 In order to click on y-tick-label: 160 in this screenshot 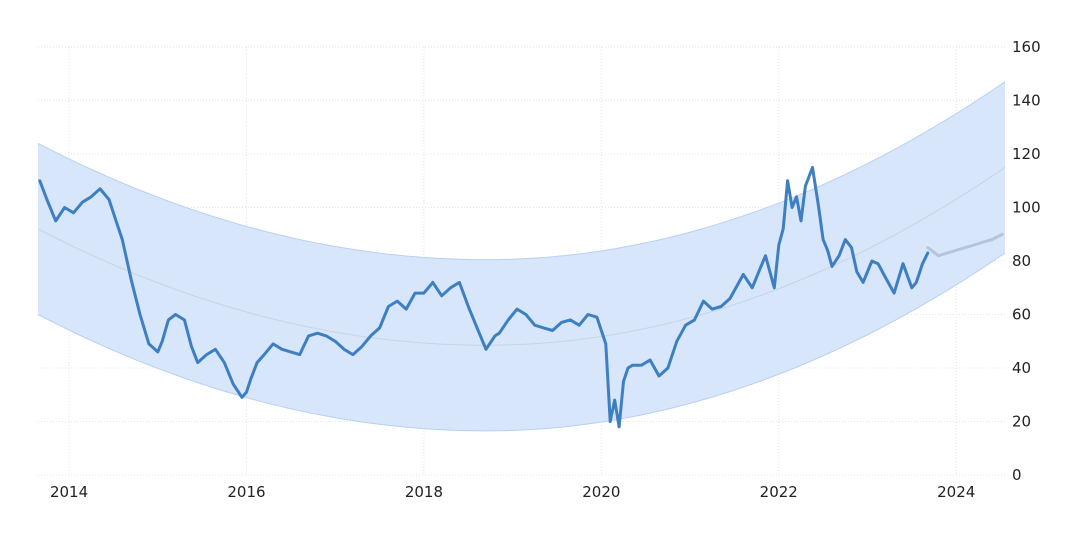, I will do `click(1026, 47)`.